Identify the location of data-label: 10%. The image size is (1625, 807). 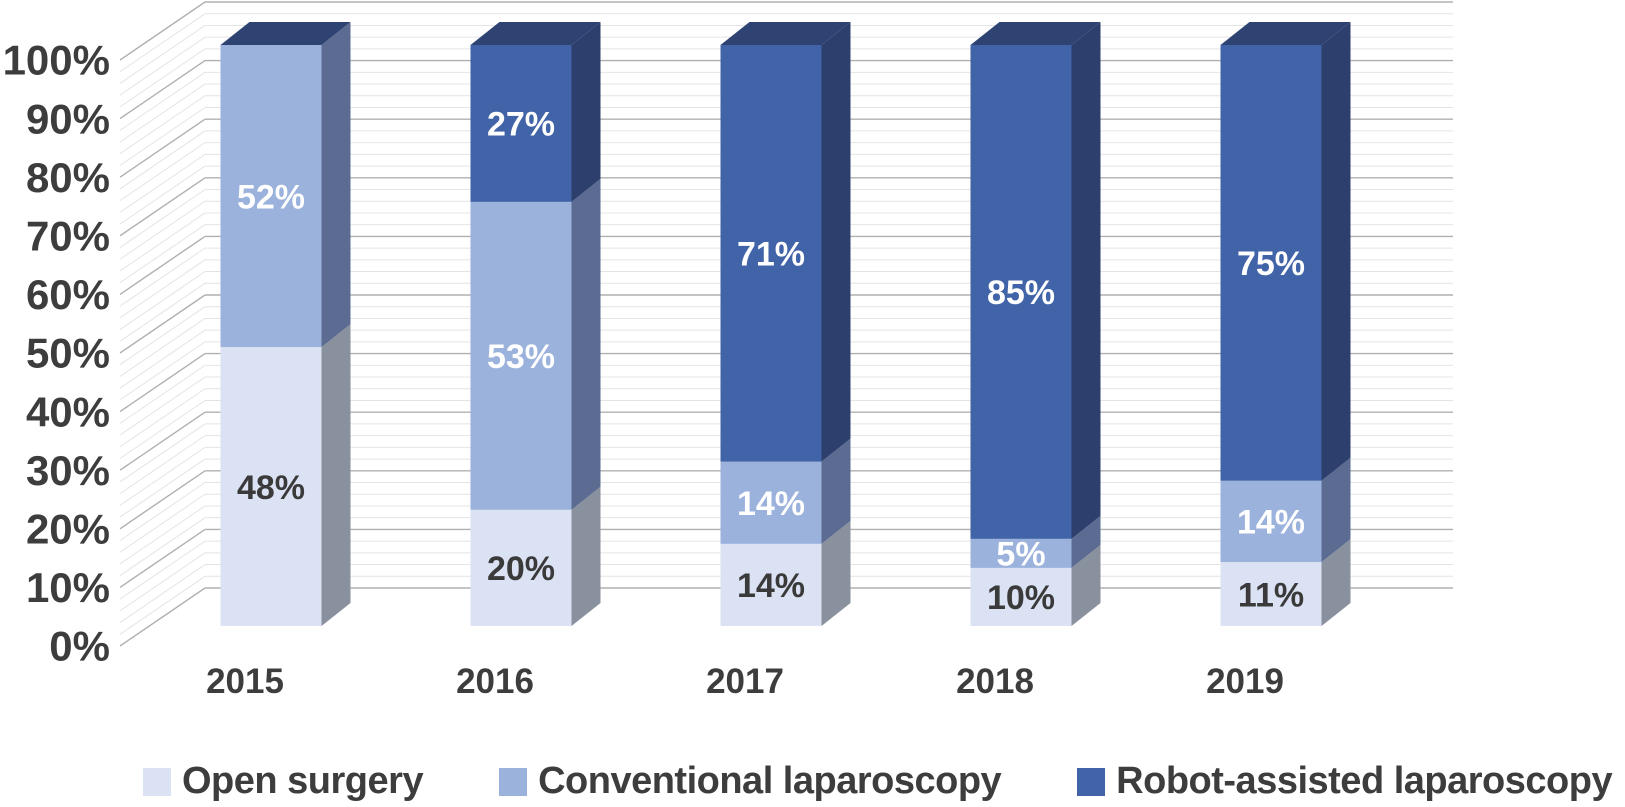
(1021, 598).